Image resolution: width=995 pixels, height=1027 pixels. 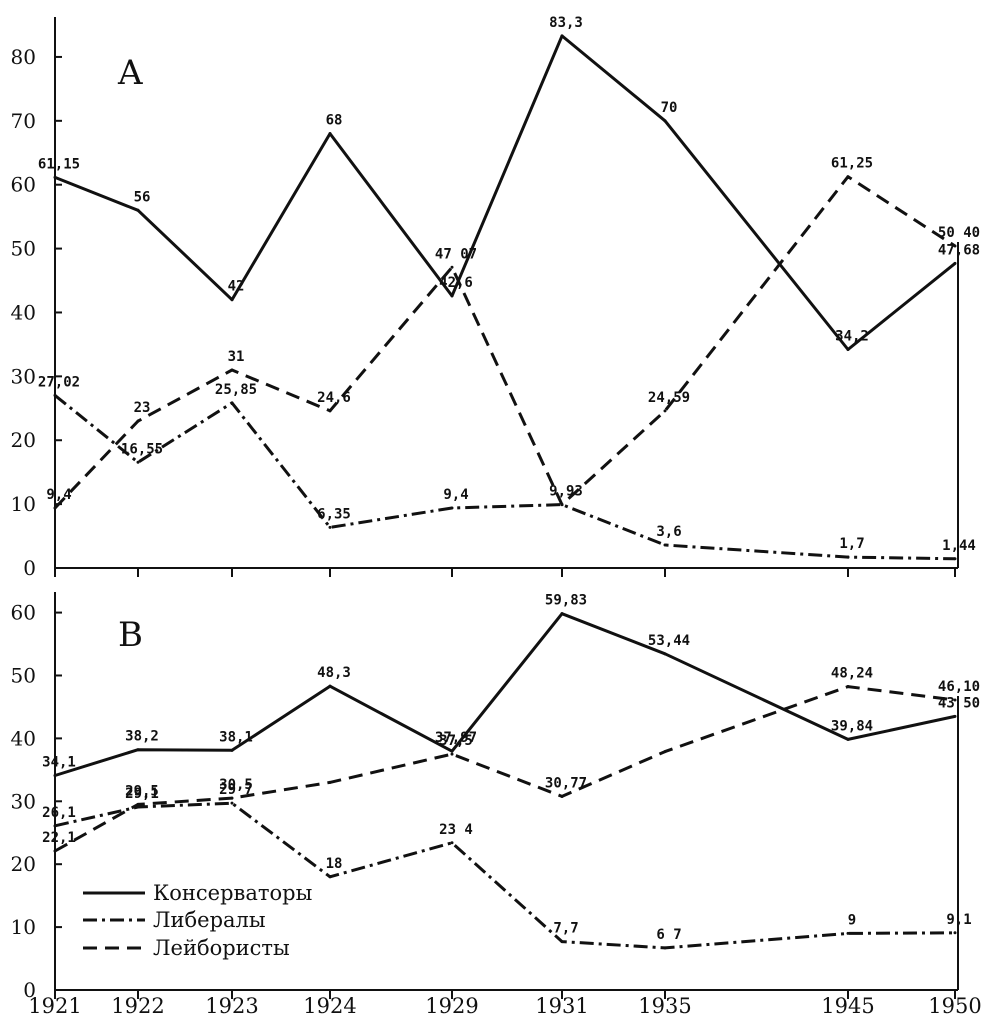 What do you see at coordinates (59, 164) in the screenshot?
I see `data-label-conservatives: 61,15` at bounding box center [59, 164].